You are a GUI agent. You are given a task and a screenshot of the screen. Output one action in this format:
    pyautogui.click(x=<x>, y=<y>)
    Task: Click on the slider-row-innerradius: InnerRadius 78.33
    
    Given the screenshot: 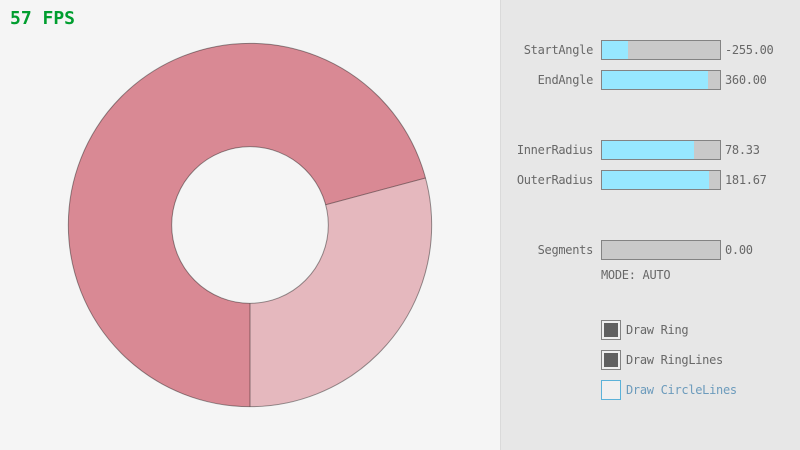 What is the action you would take?
    pyautogui.click(x=650, y=150)
    